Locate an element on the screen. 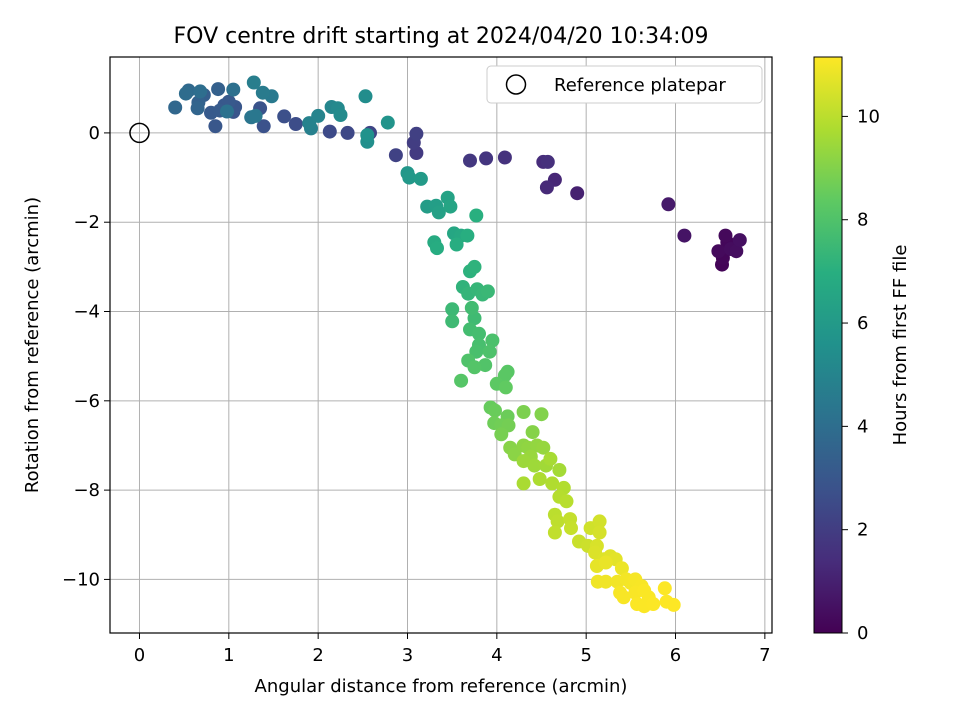 The height and width of the screenshot is (724, 960). y-tick-label: −2 is located at coordinates (86, 222).